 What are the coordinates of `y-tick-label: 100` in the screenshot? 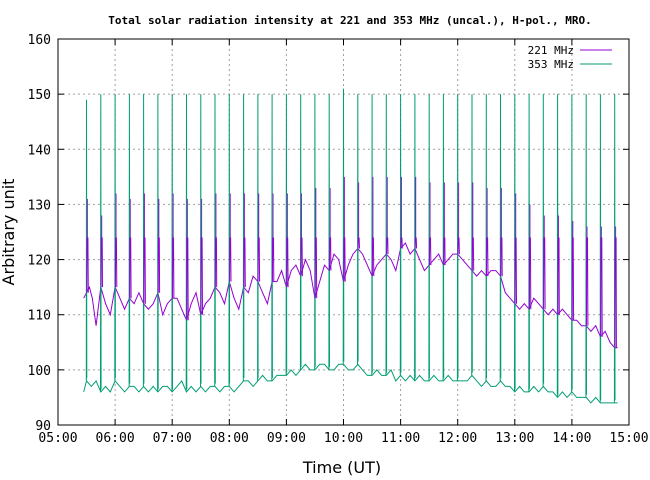 It's located at (39, 371).